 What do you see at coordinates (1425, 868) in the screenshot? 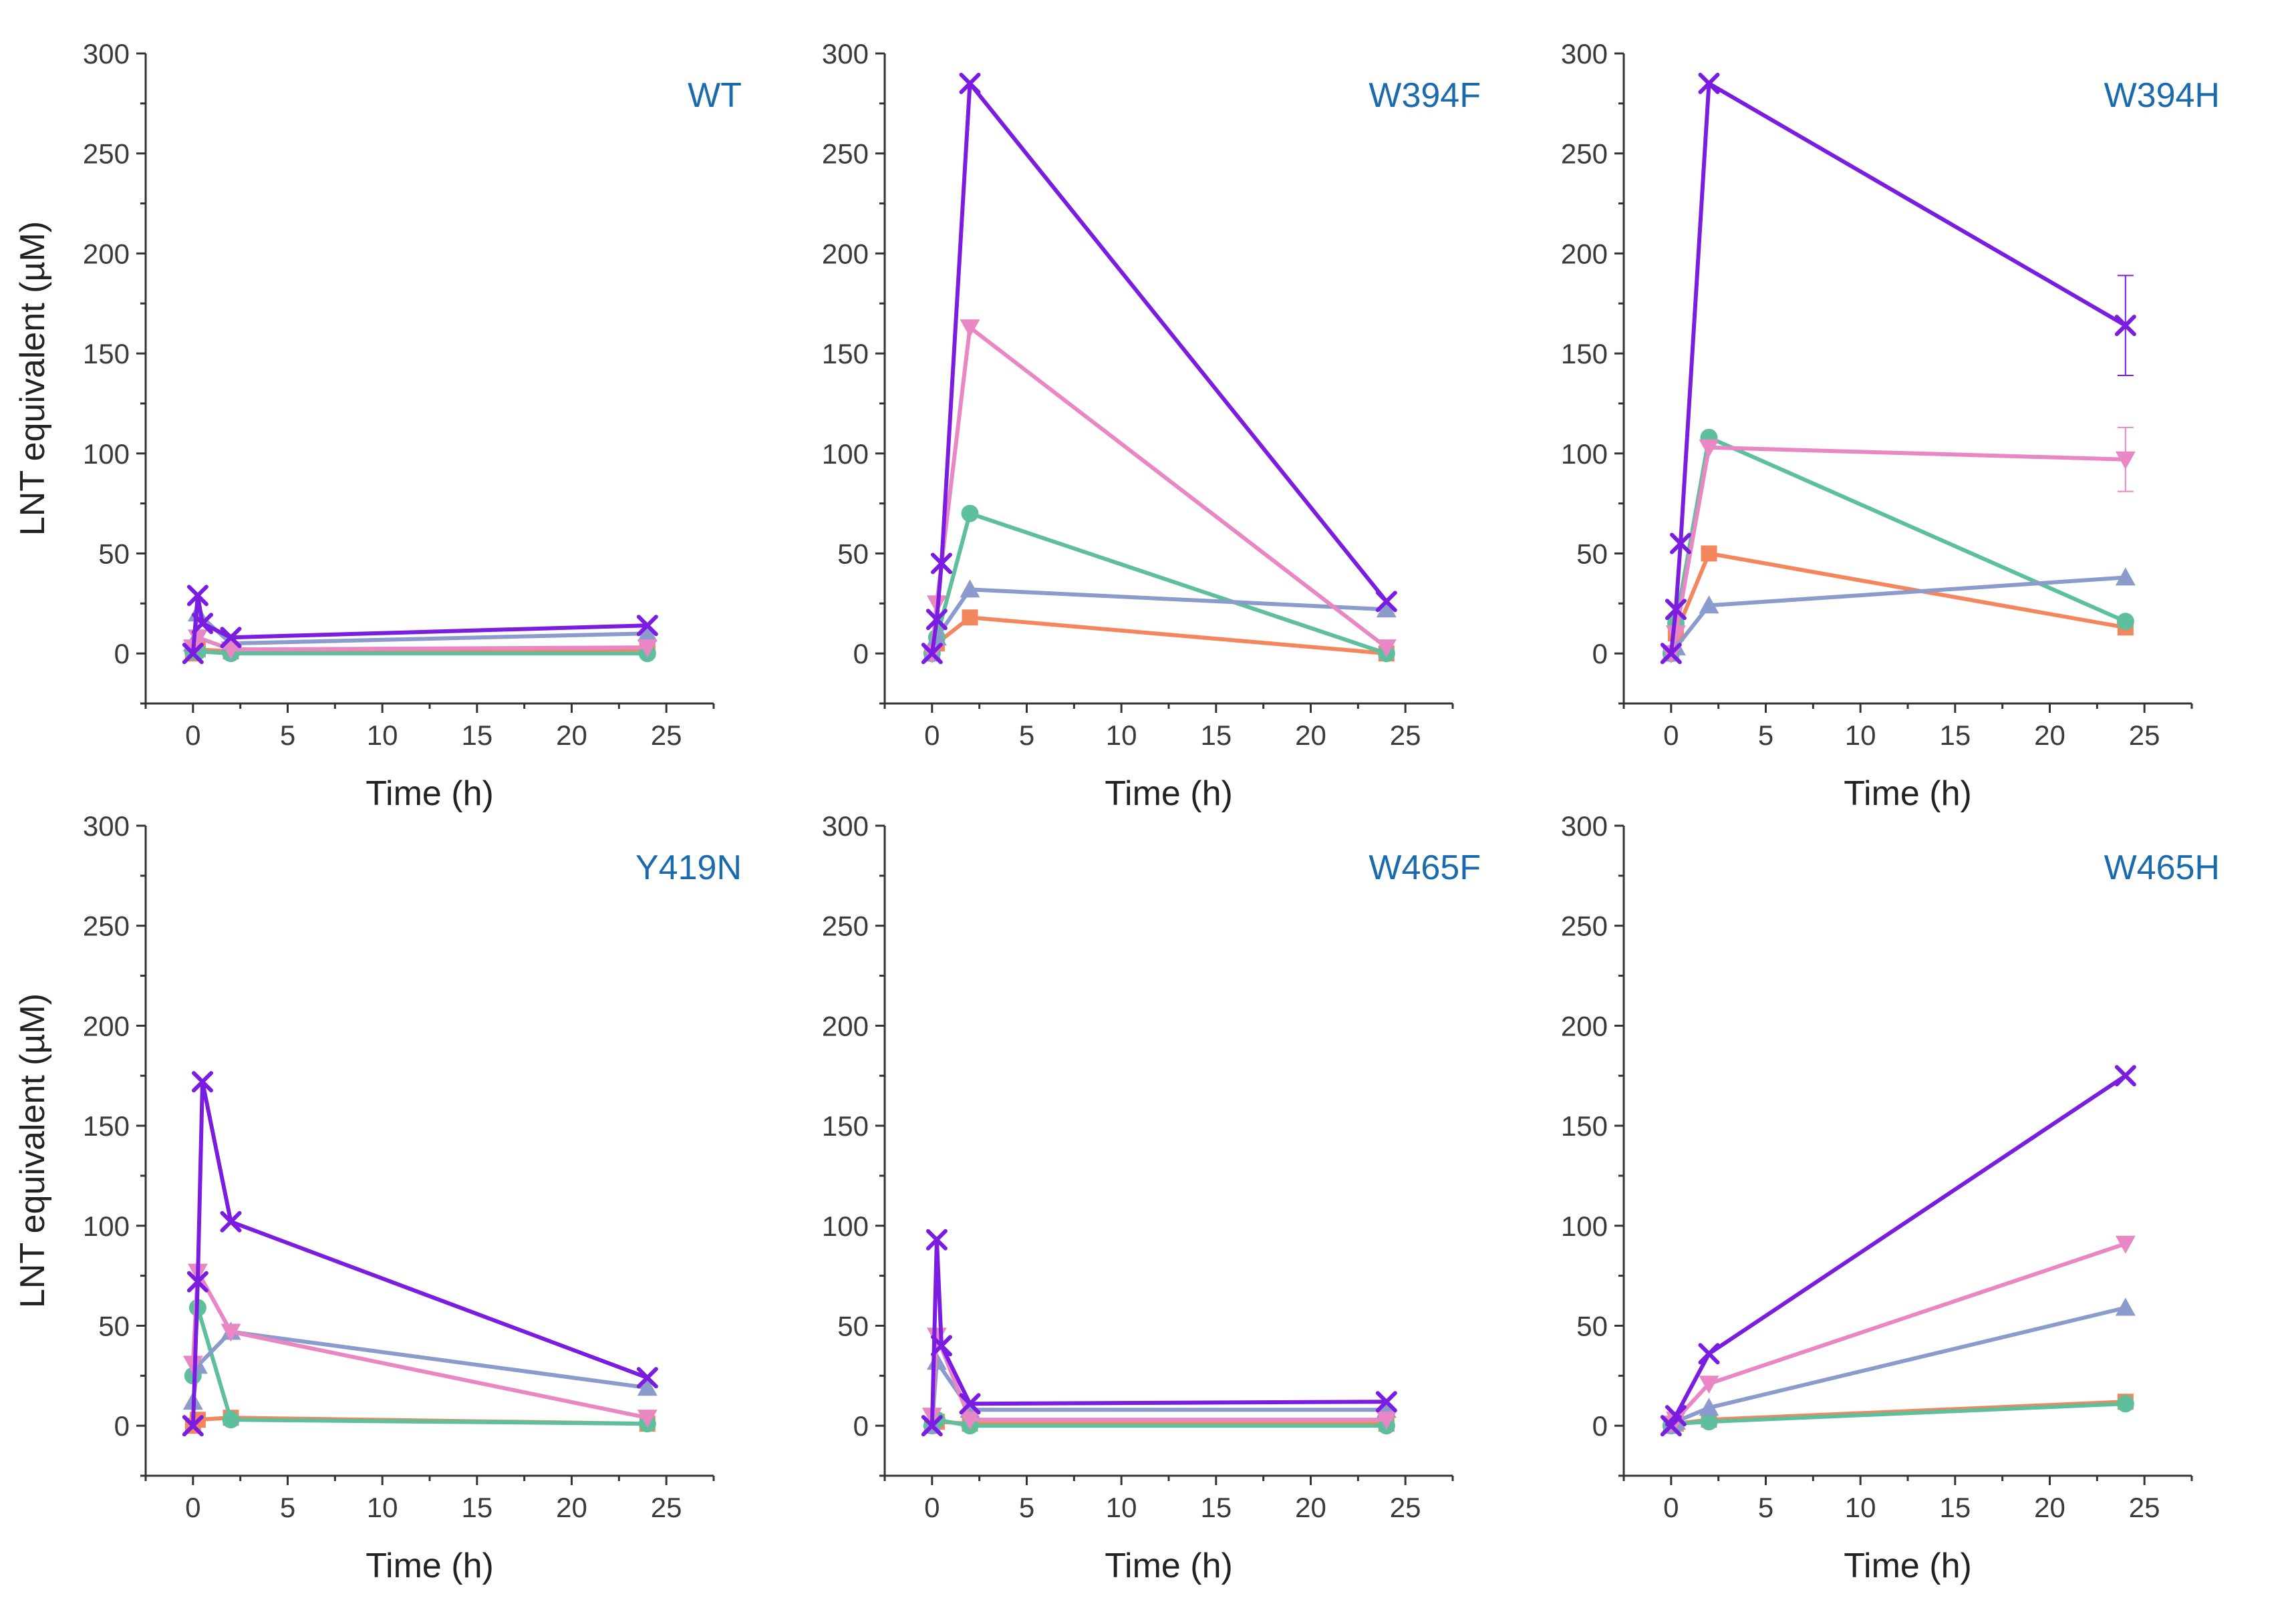
I see `panel-title: W465F` at bounding box center [1425, 868].